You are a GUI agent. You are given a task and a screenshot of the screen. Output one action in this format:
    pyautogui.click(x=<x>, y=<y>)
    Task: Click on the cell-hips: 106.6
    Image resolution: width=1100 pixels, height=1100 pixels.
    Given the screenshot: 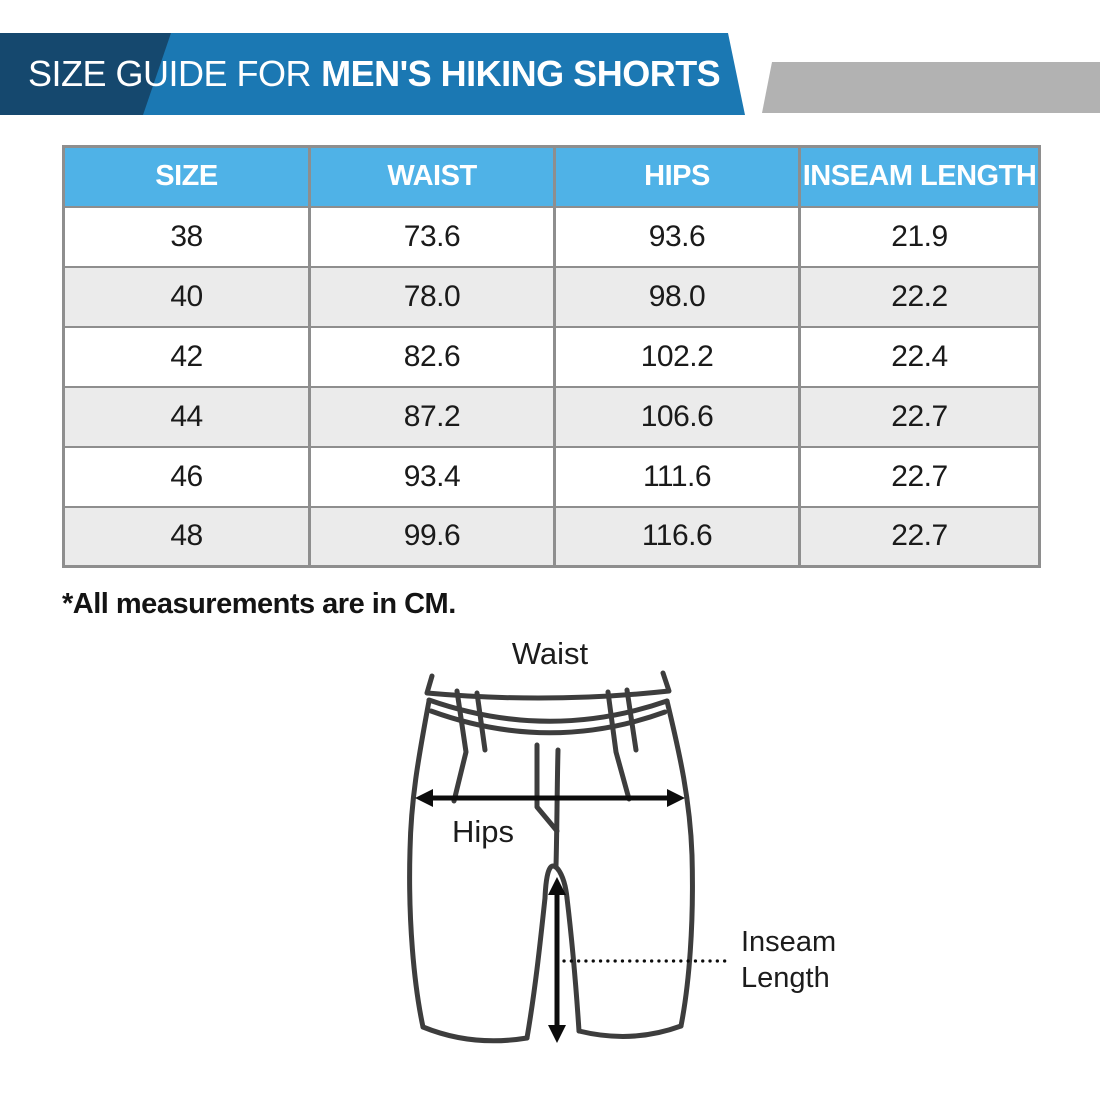 What is the action you would take?
    pyautogui.click(x=677, y=416)
    